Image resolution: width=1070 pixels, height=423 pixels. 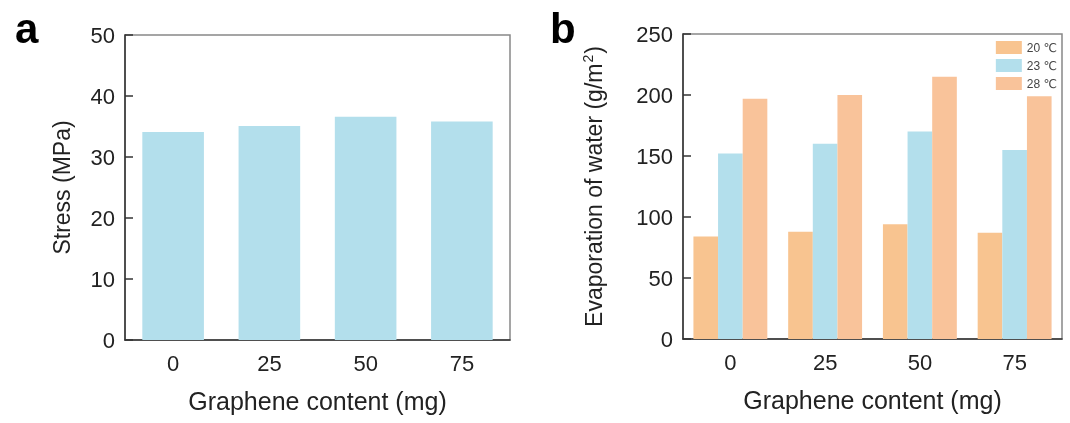 What do you see at coordinates (654, 156) in the screenshot?
I see `y-tick-label: 150` at bounding box center [654, 156].